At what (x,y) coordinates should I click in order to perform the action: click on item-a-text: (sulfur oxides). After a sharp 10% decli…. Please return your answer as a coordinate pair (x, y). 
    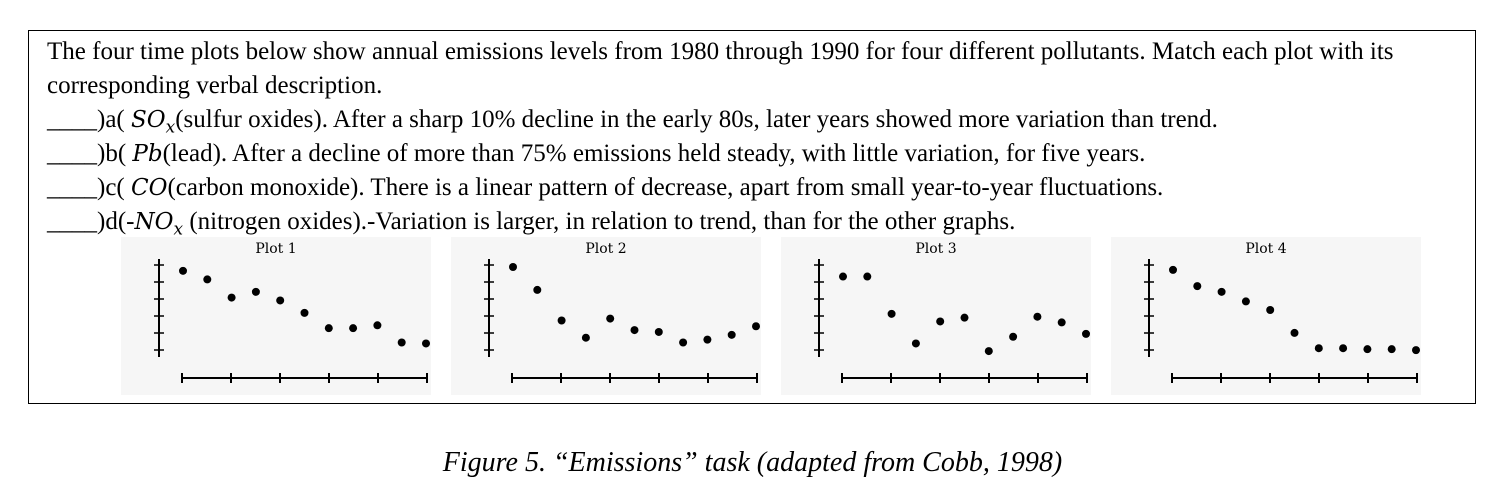
    Looking at the image, I should click on (696, 119).